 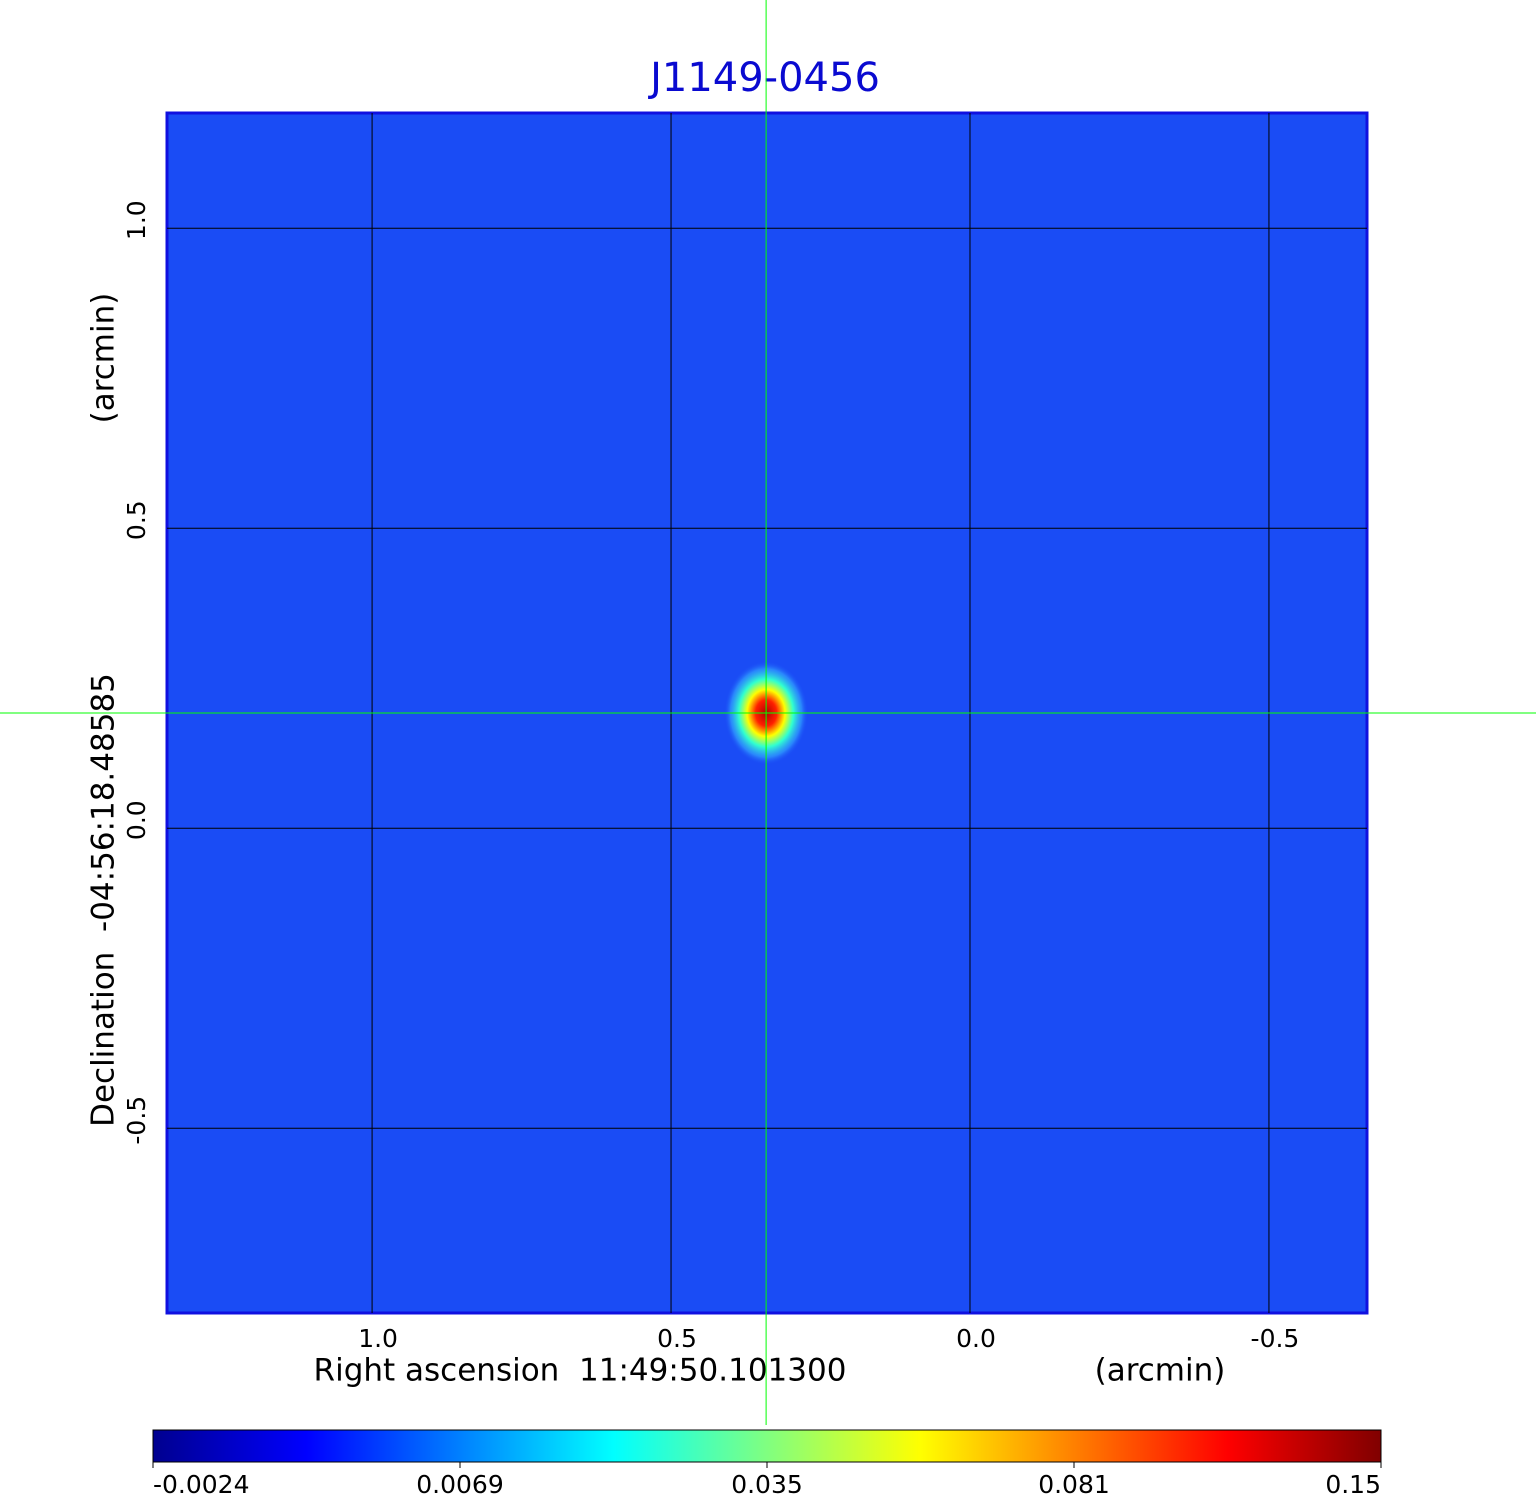 What do you see at coordinates (677, 1338) in the screenshot?
I see `x-tick-label: 0.5` at bounding box center [677, 1338].